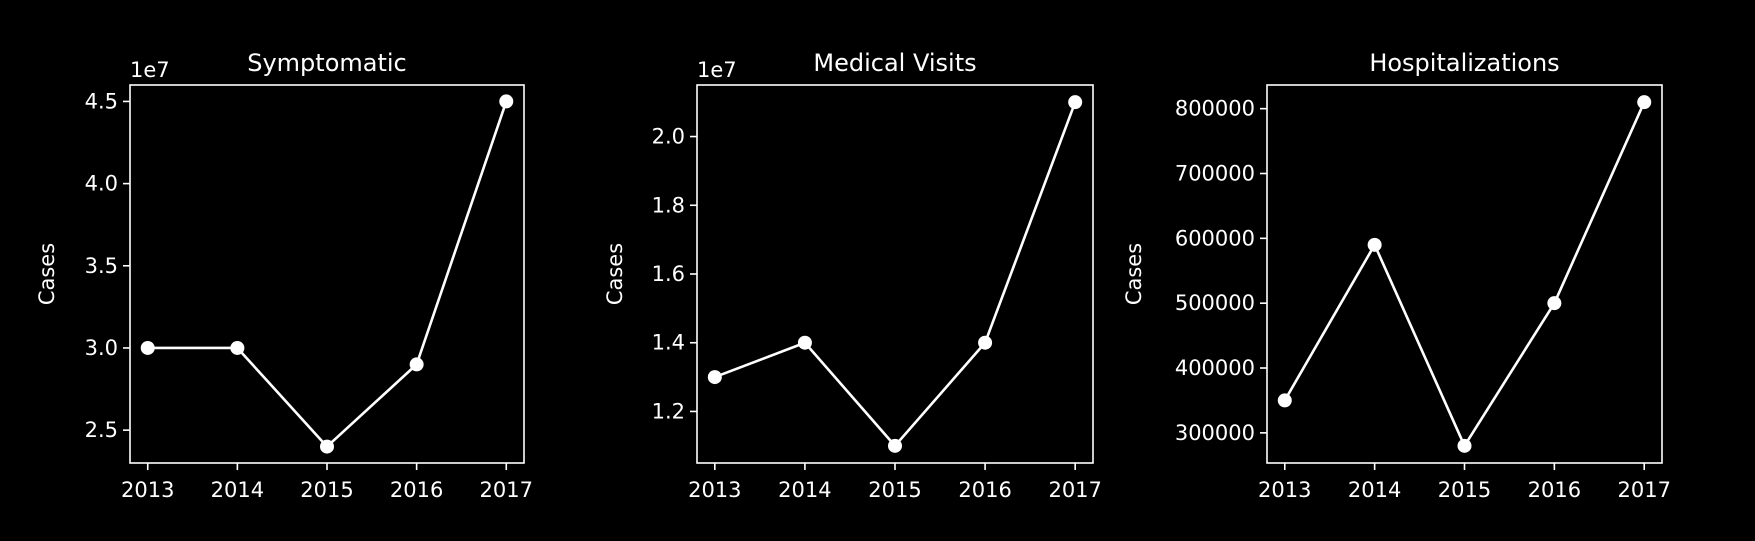  I want to click on y-tick-label: 500000, so click(1215, 303).